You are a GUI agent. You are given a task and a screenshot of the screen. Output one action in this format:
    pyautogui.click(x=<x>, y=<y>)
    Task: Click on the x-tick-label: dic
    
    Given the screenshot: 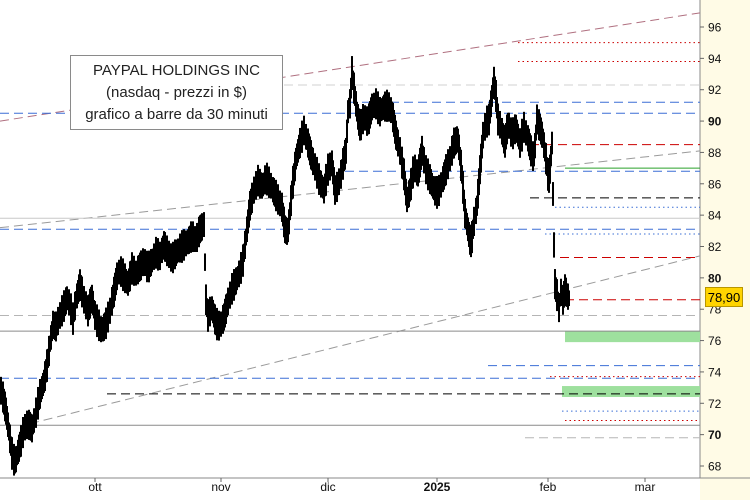 What is the action you would take?
    pyautogui.click(x=327, y=487)
    